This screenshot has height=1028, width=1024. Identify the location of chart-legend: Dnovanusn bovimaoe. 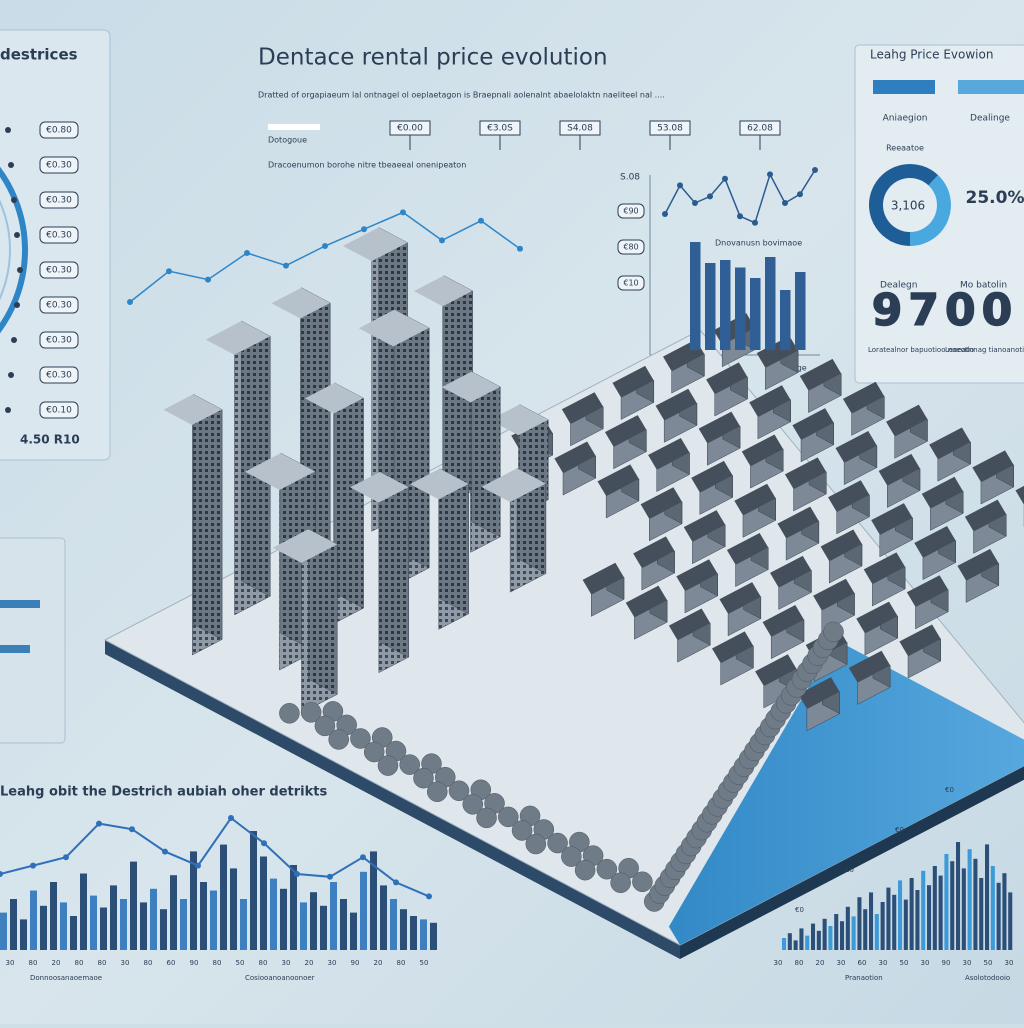
(758, 243).